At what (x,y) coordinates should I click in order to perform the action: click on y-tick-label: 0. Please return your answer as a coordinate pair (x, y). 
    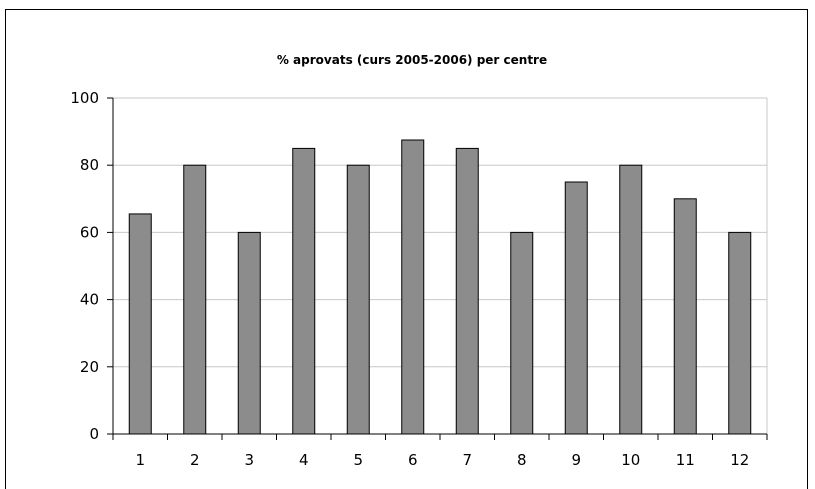
    Looking at the image, I should click on (94, 434).